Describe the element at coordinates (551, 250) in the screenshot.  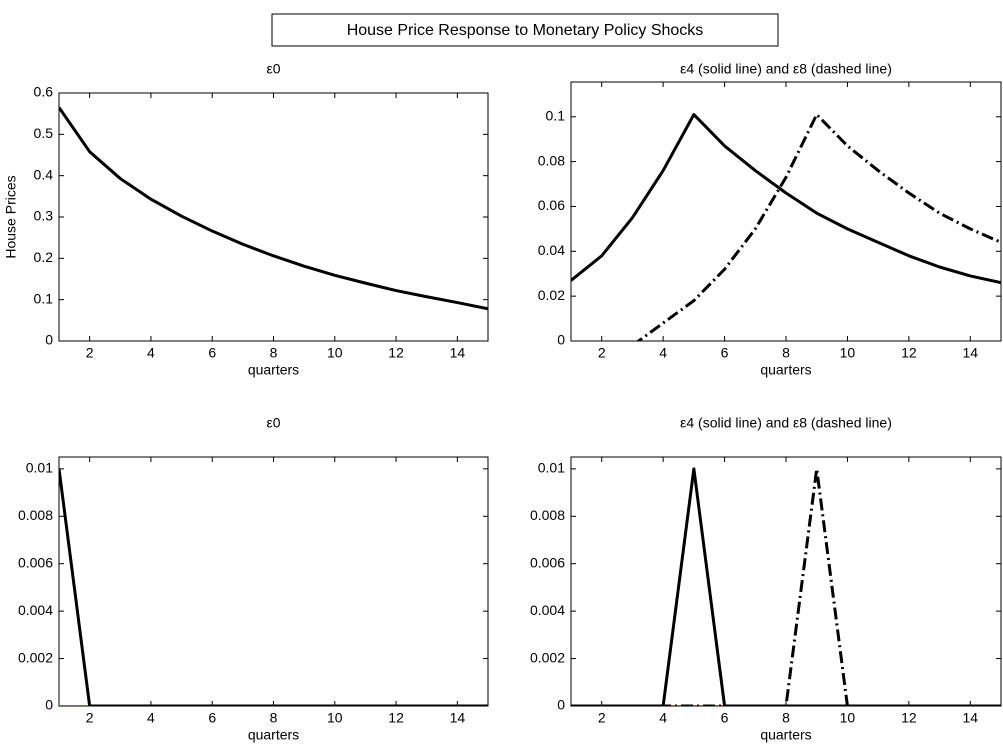
I see `y-tick-label: 0.04` at that location.